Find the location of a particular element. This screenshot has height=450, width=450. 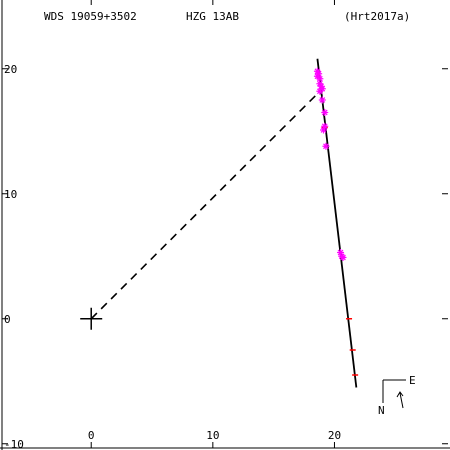

star-id-label: WDS 19059+3502 is located at coordinates (90, 16).